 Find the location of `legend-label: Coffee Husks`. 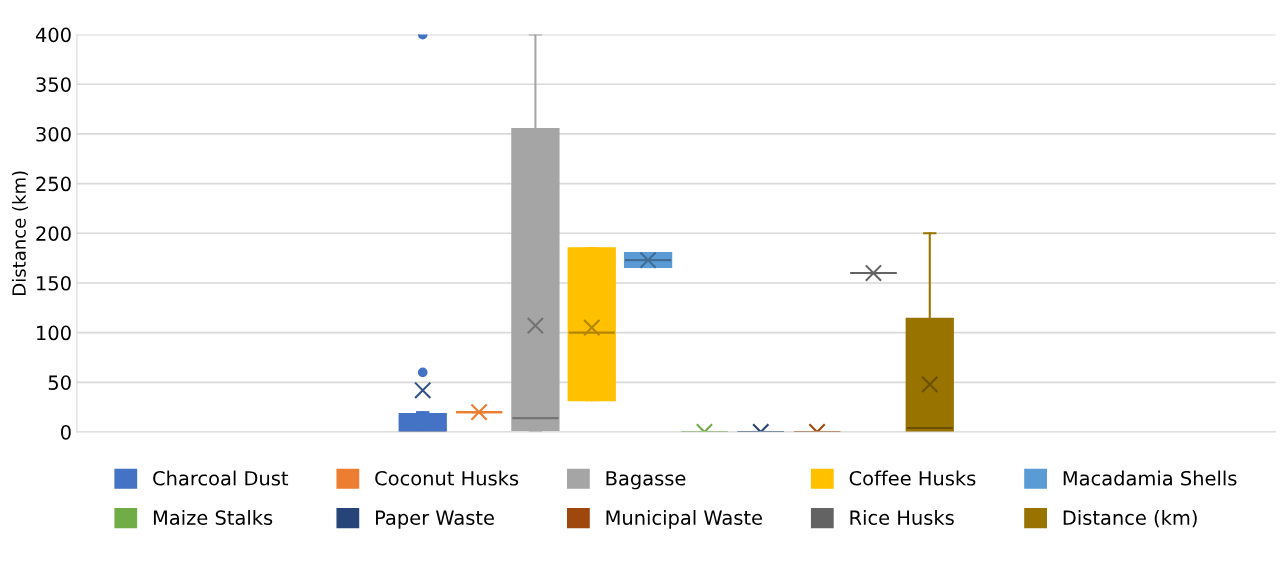

legend-label: Coffee Husks is located at coordinates (912, 478).